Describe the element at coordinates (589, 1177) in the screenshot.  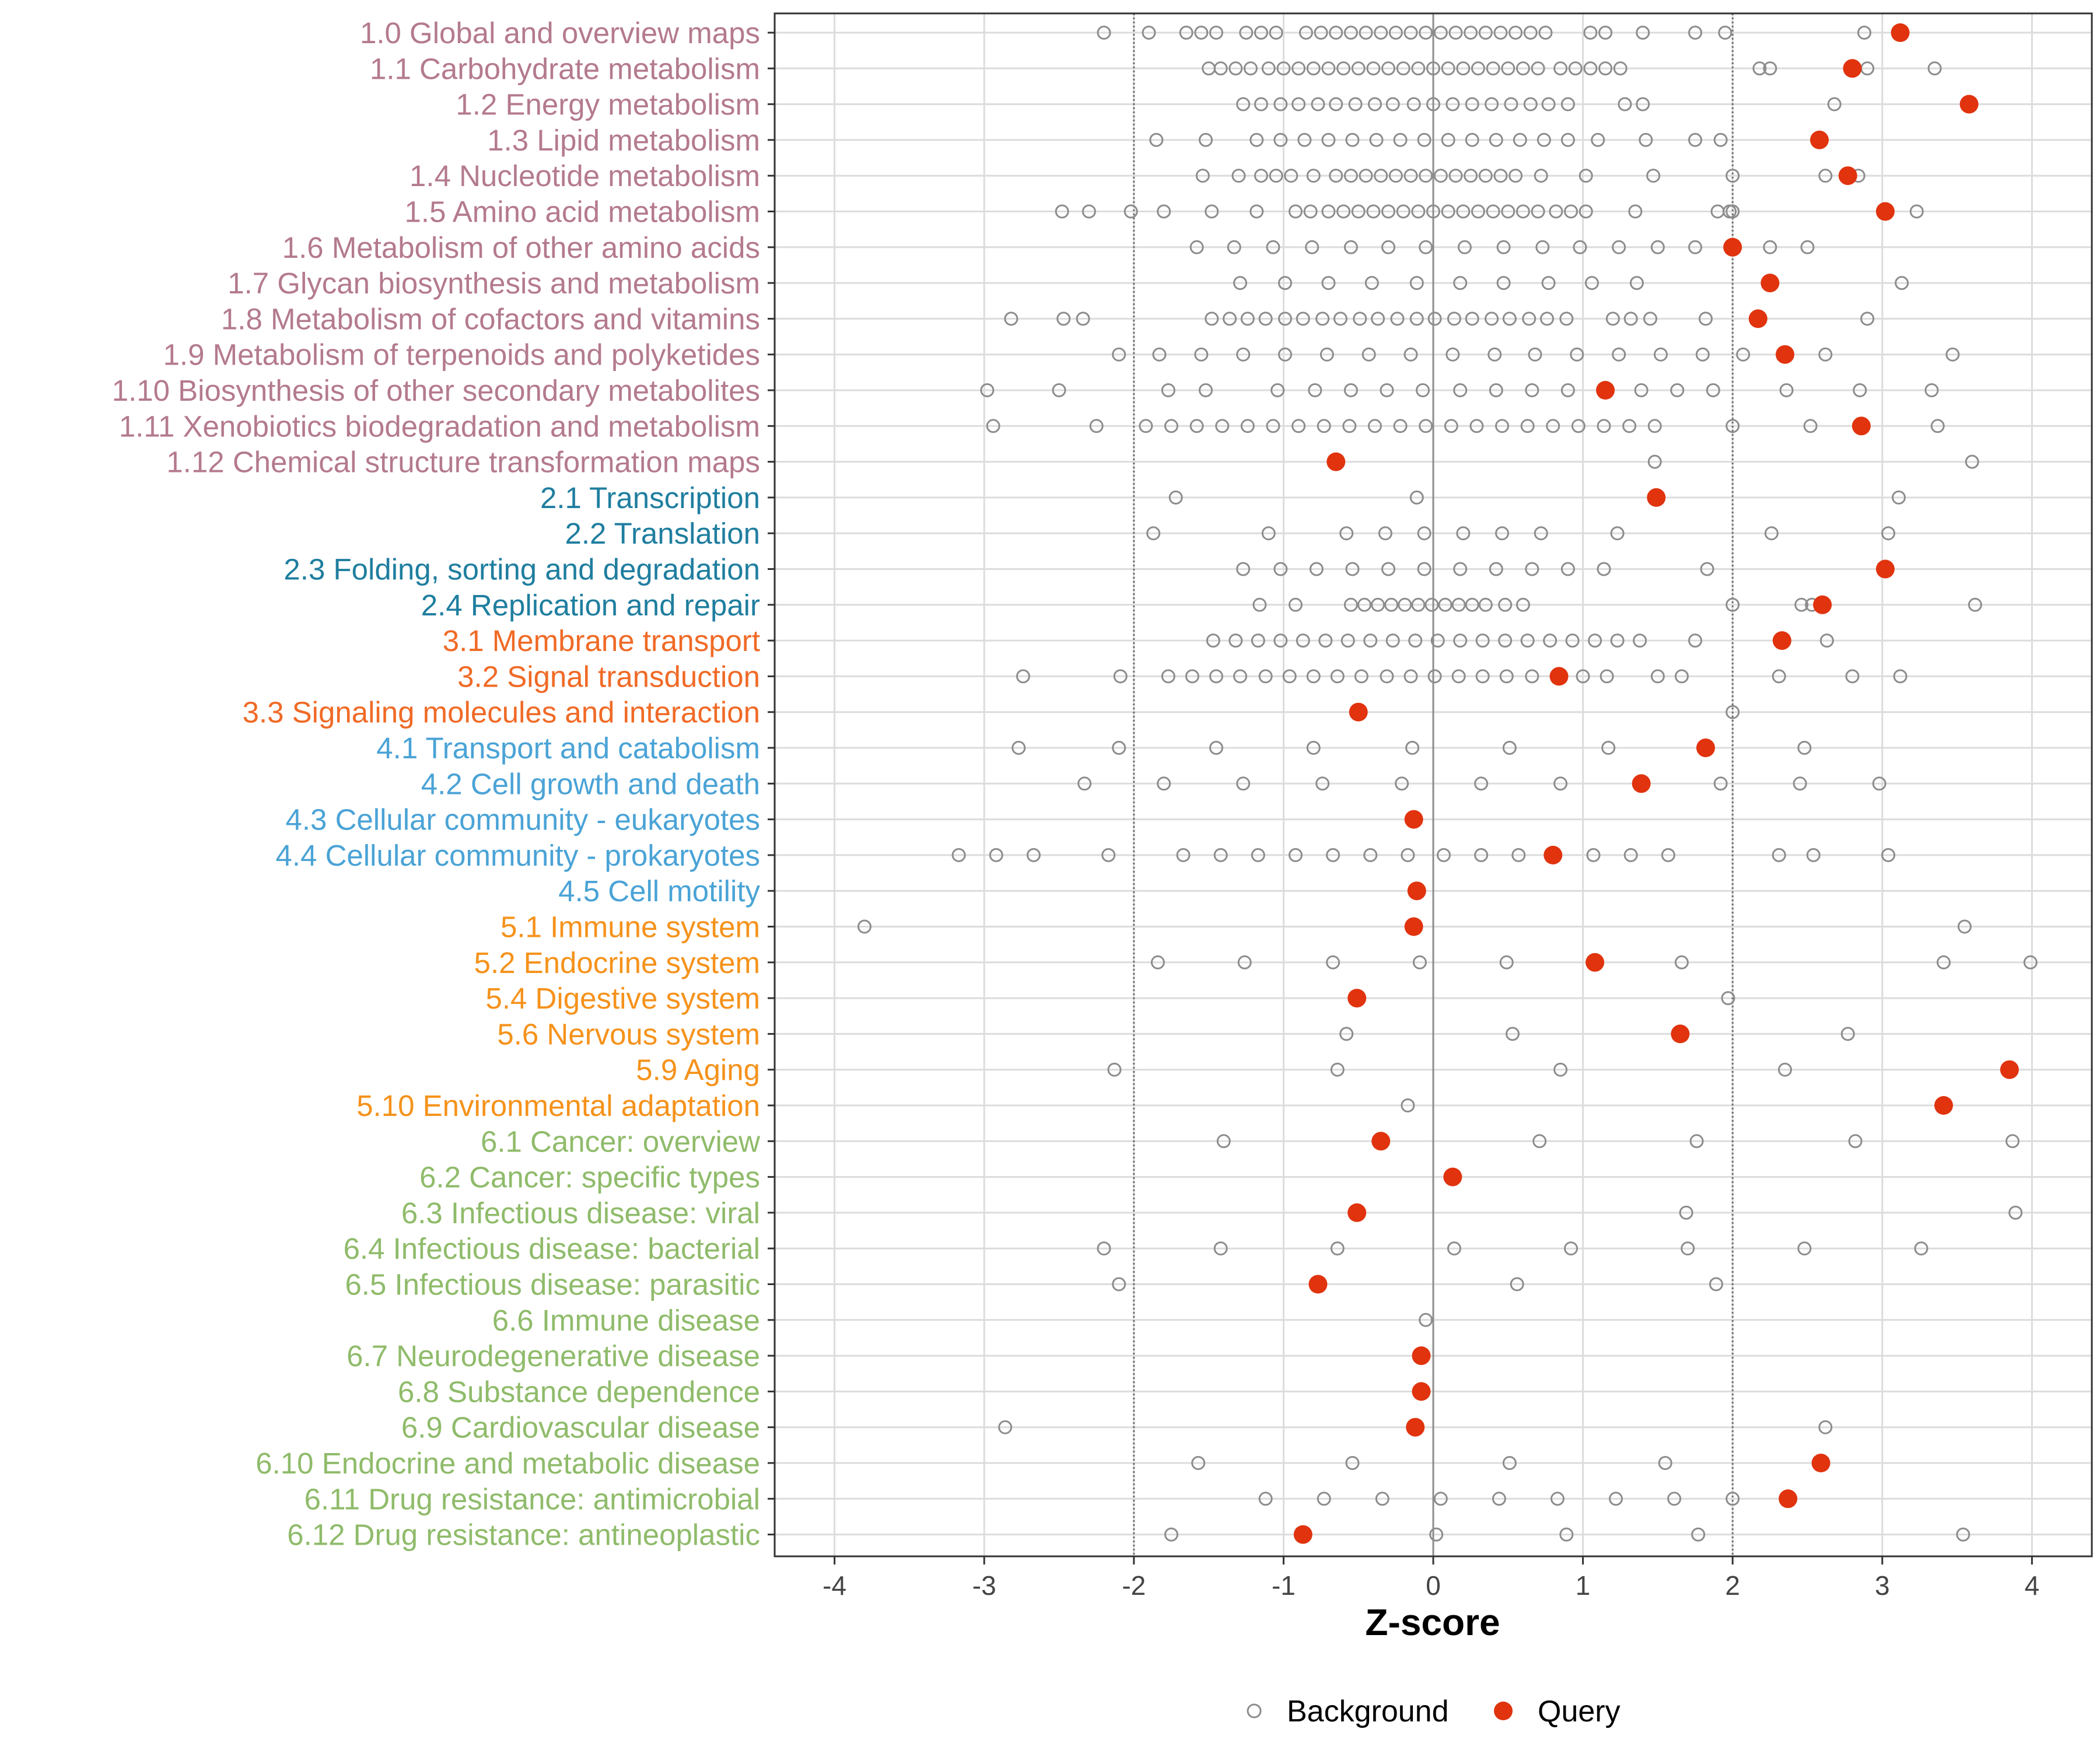
I see `y-axis-label: 6.2 Cancer: specific types` at that location.